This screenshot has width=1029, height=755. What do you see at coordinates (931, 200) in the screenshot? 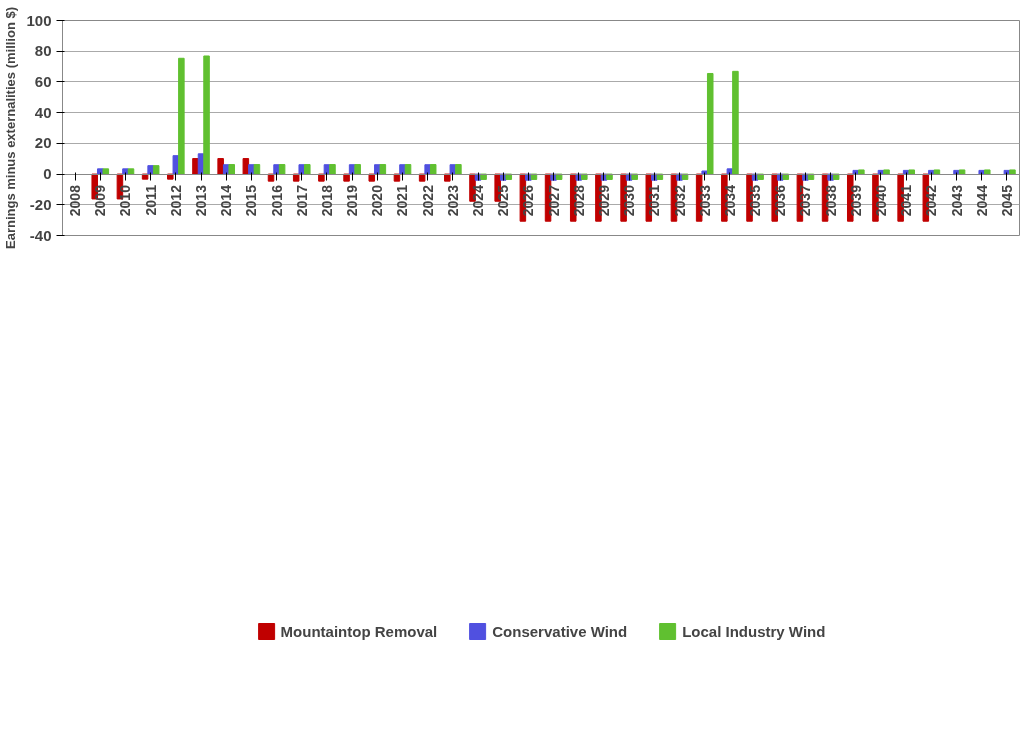
I see `x-tick-label: 2042` at bounding box center [931, 200].